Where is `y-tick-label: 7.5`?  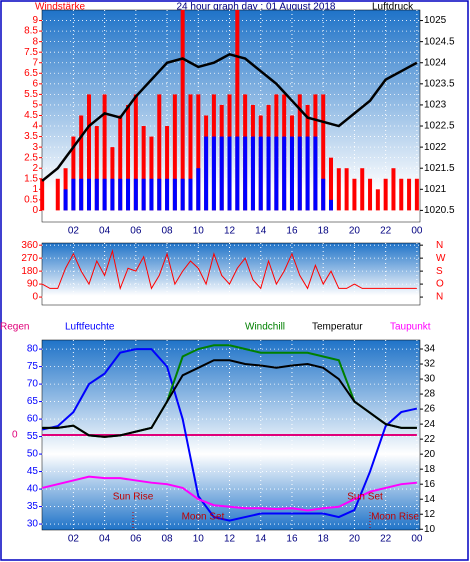
y-tick-label: 7.5 is located at coordinates (31, 52).